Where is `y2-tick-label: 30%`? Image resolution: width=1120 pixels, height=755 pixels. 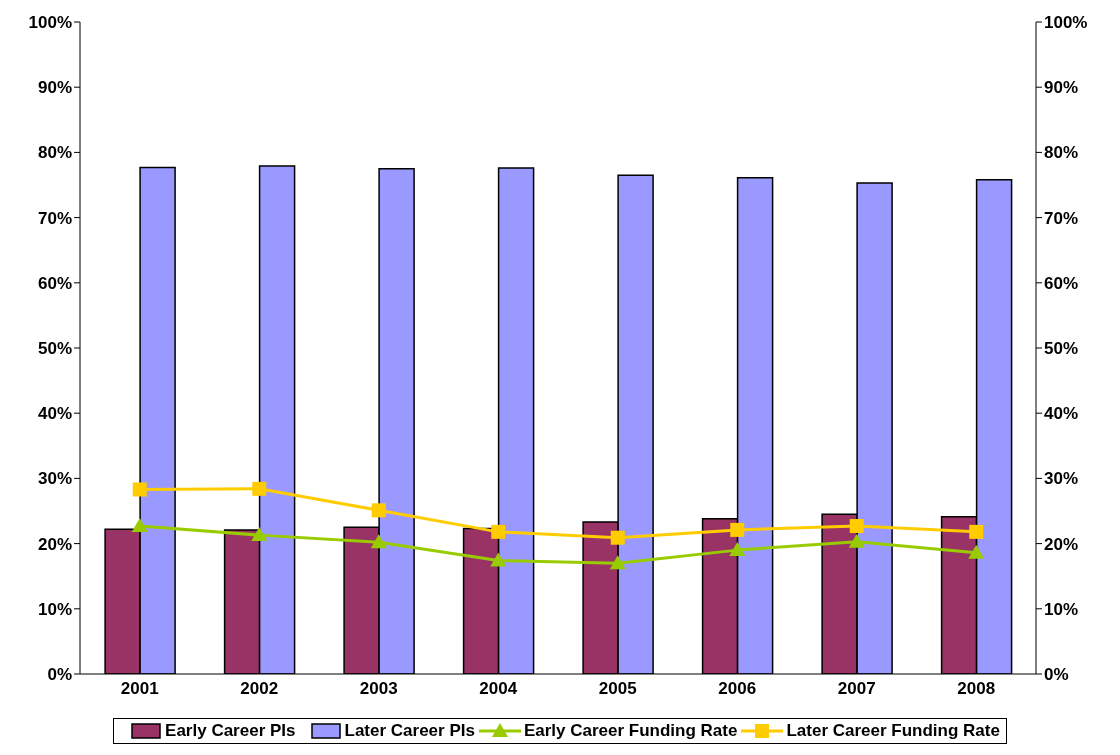 y2-tick-label: 30% is located at coordinates (1061, 479).